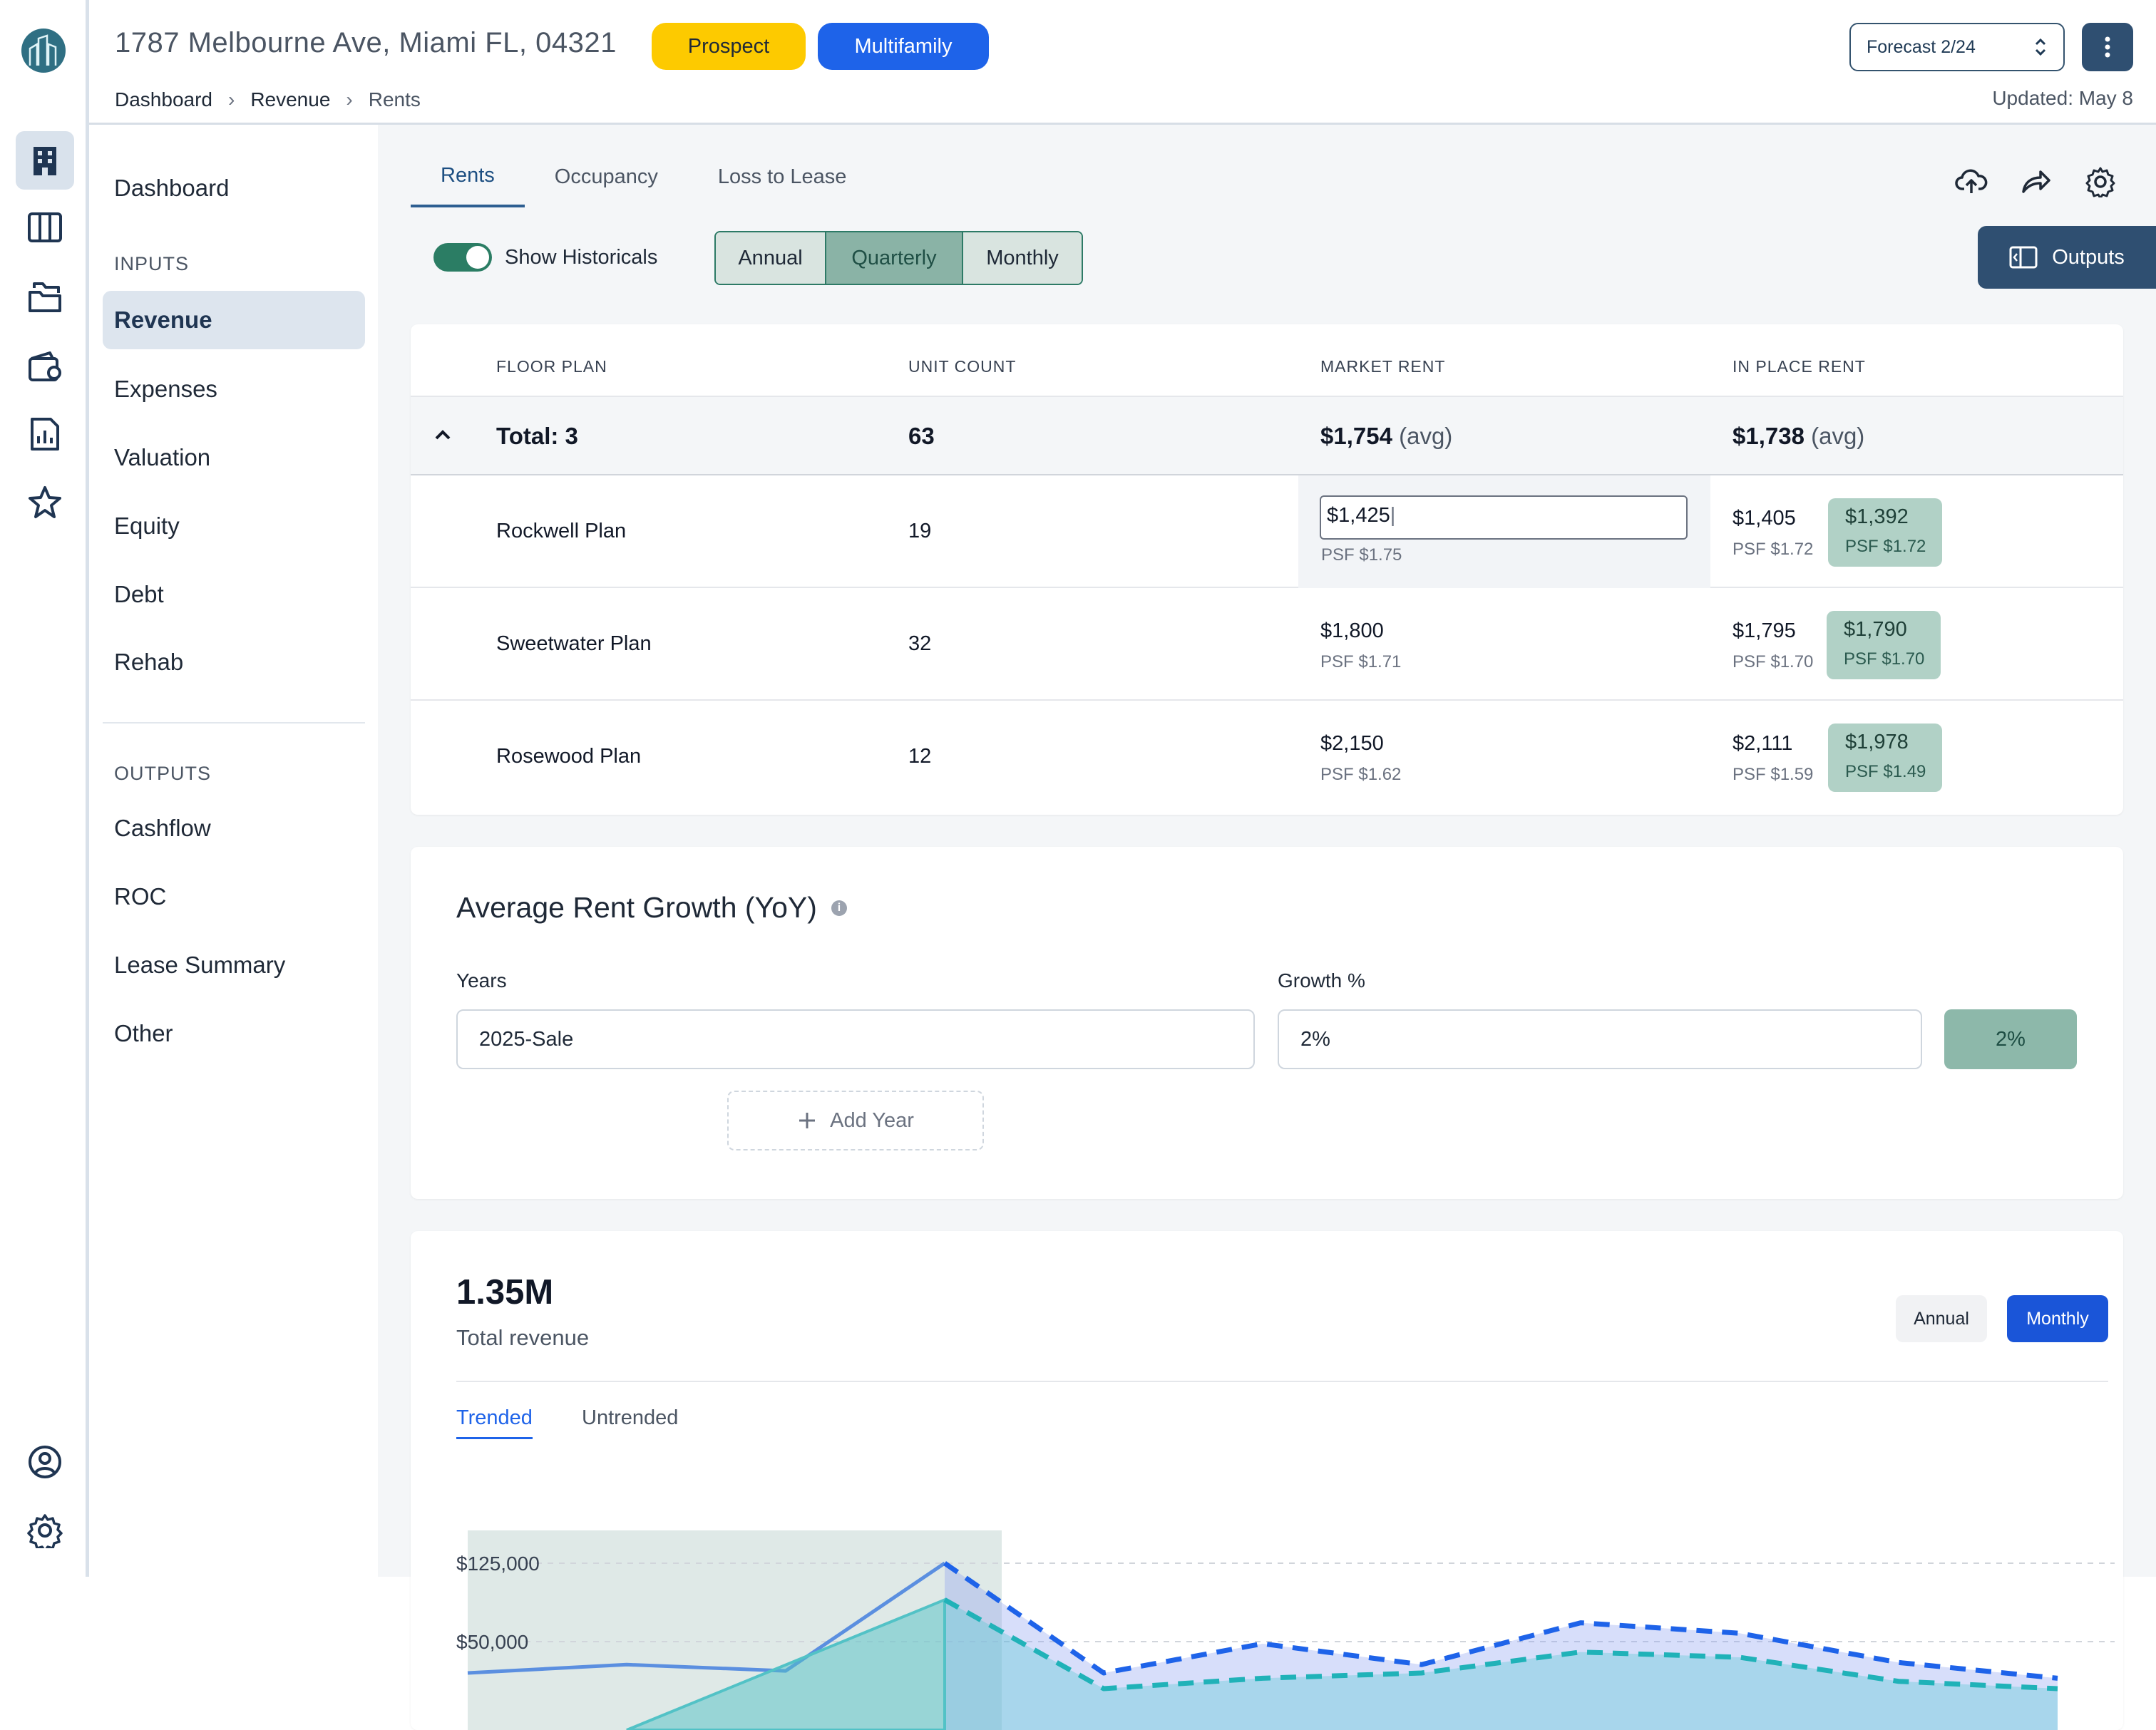 The height and width of the screenshot is (1730, 2156). Describe the element at coordinates (1382, 367) in the screenshot. I see `col-market-rent: MARKET RENT` at that location.